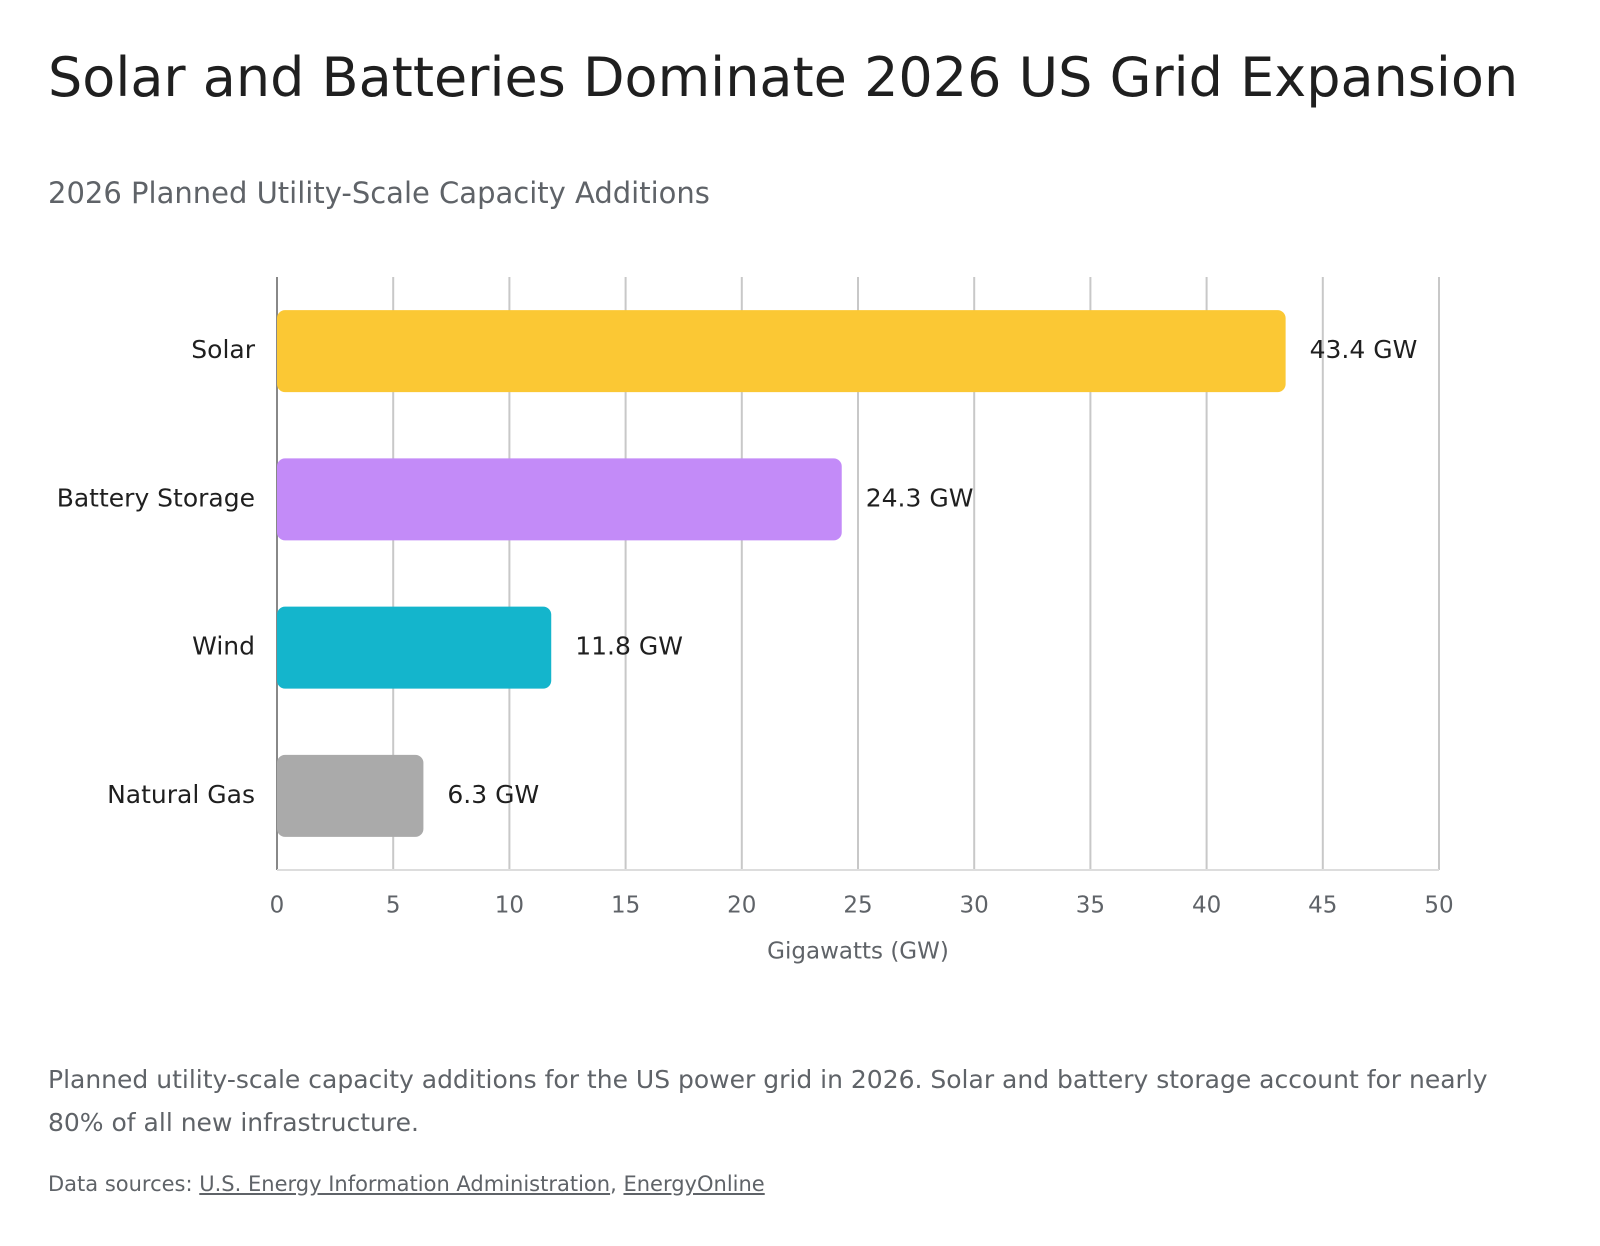 Image resolution: width=1600 pixels, height=1246 pixels. Describe the element at coordinates (625, 906) in the screenshot. I see `x-tick-label: 15` at that location.